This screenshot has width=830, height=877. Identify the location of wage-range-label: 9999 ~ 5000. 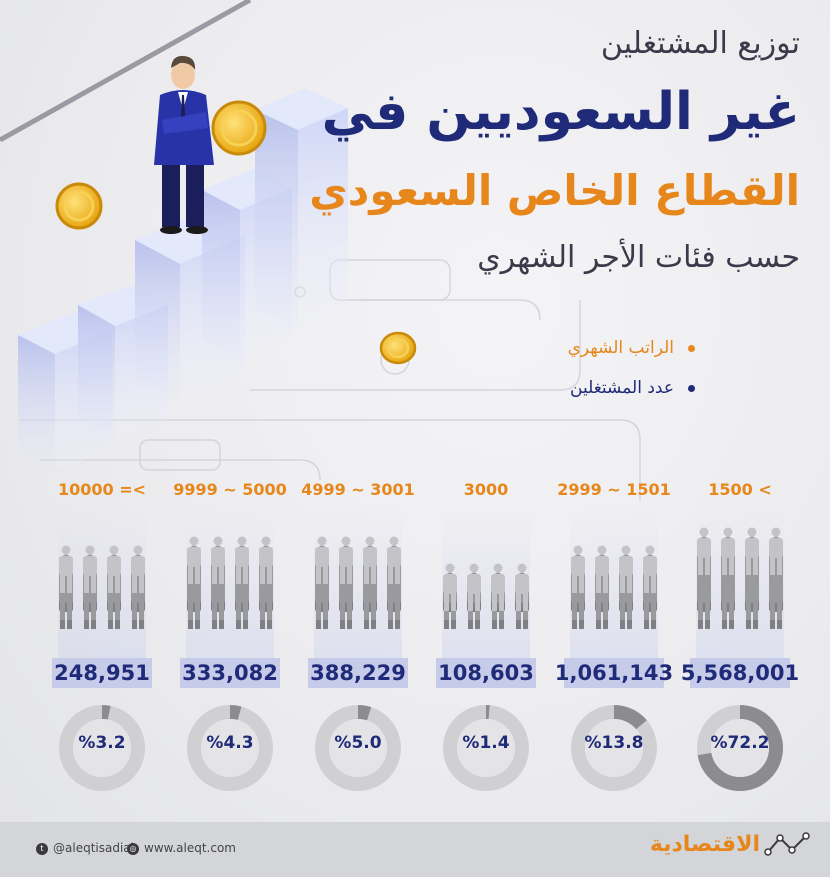
(230, 489).